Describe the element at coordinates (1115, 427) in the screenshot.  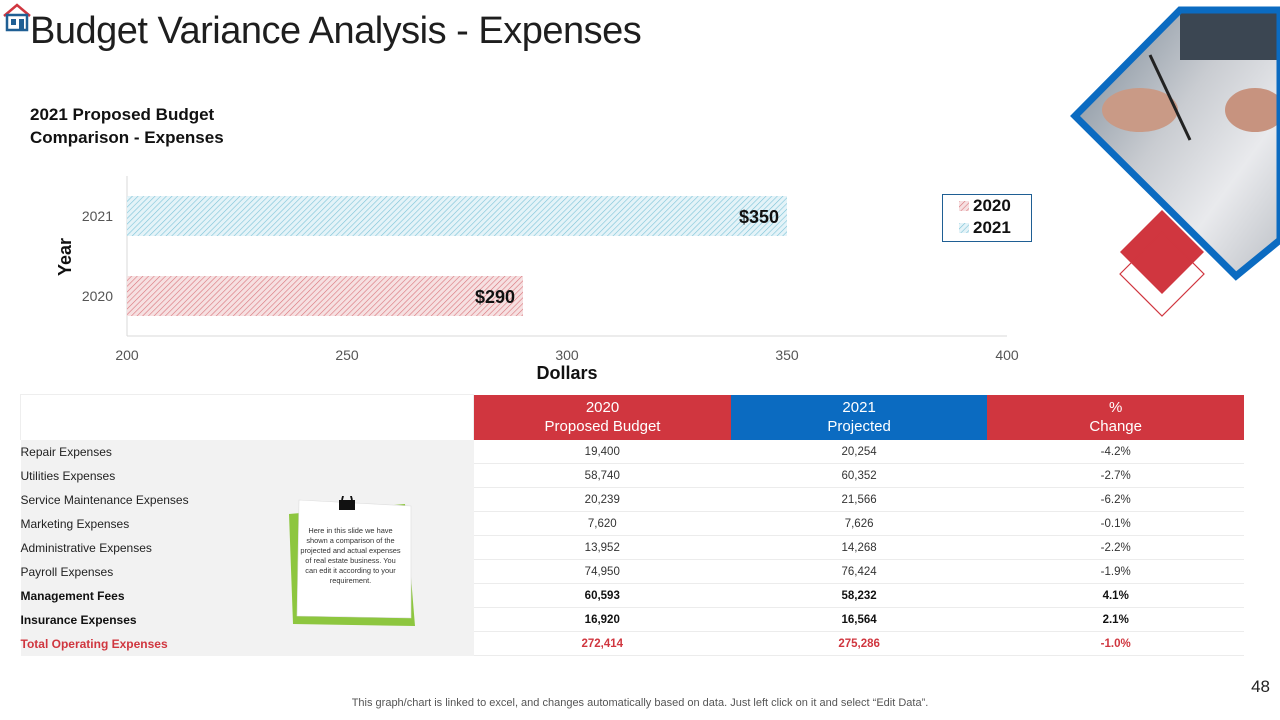
I see `header-change-line2: Change` at that location.